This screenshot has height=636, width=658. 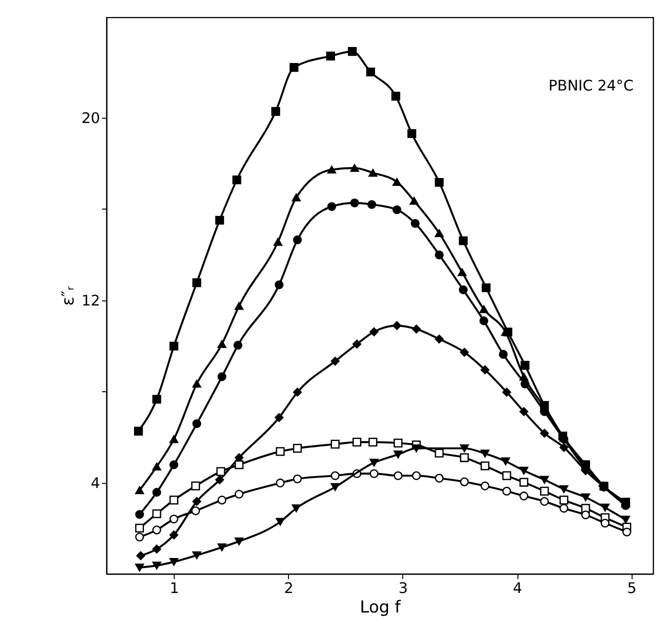 I want to click on x-axis-title: Log f, so click(x=381, y=606).